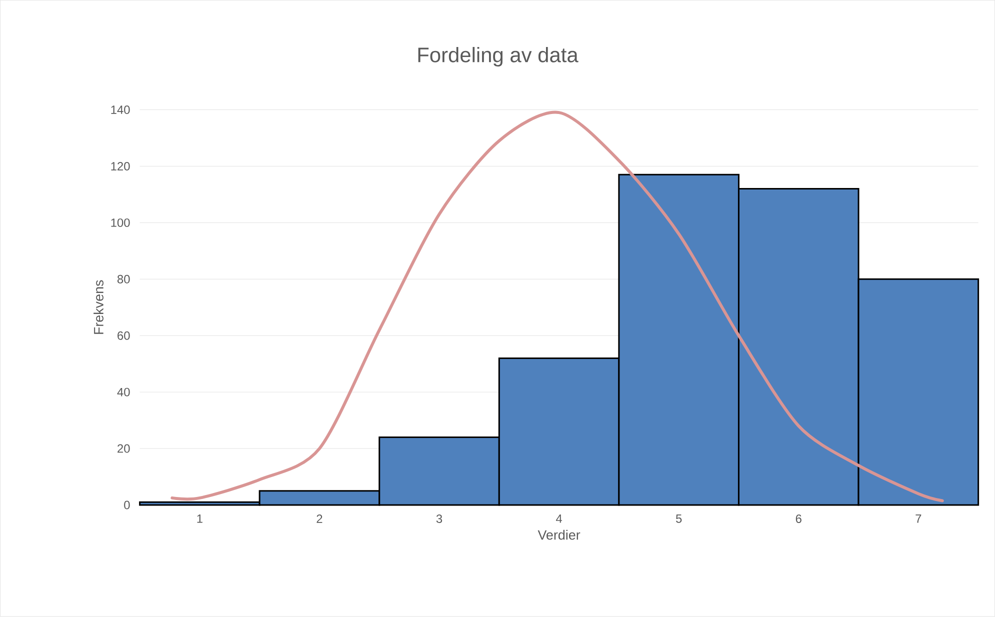 The height and width of the screenshot is (617, 995). I want to click on y-tick-label: 80, so click(123, 279).